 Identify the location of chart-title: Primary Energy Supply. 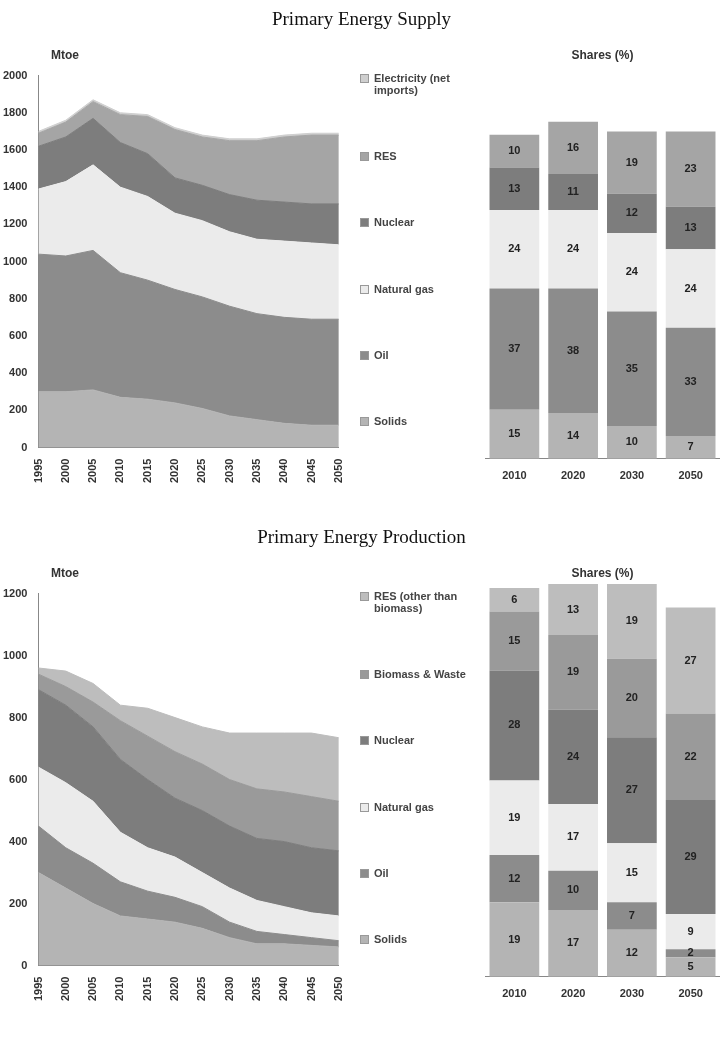
(361, 19).